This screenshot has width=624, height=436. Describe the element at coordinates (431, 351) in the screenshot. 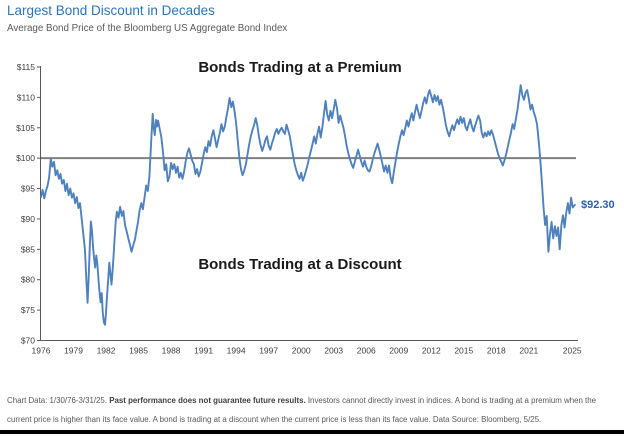

I see `x-tick-label: 2012` at that location.